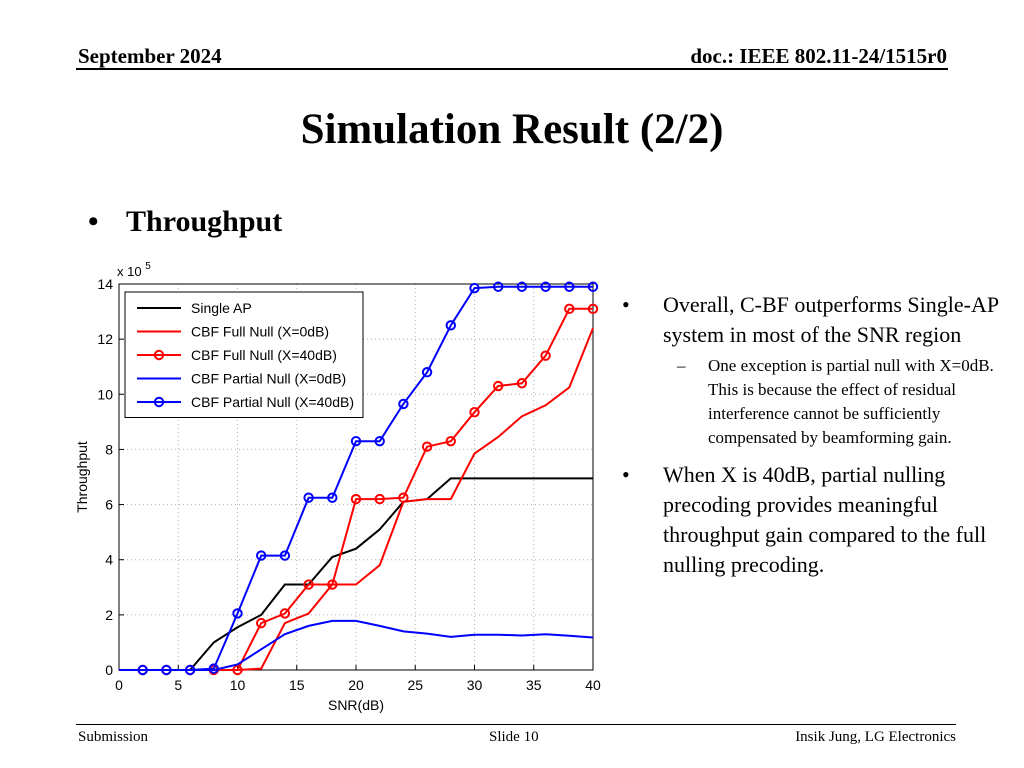 The height and width of the screenshot is (768, 1024). What do you see at coordinates (150, 56) in the screenshot?
I see `header-date: September 2024` at bounding box center [150, 56].